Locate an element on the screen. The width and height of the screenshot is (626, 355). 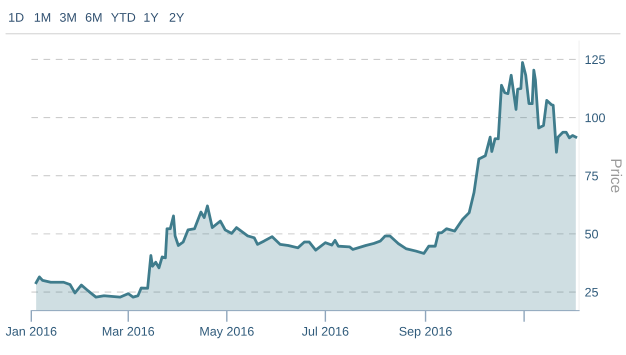
text: 1Y is located at coordinates (151, 17).